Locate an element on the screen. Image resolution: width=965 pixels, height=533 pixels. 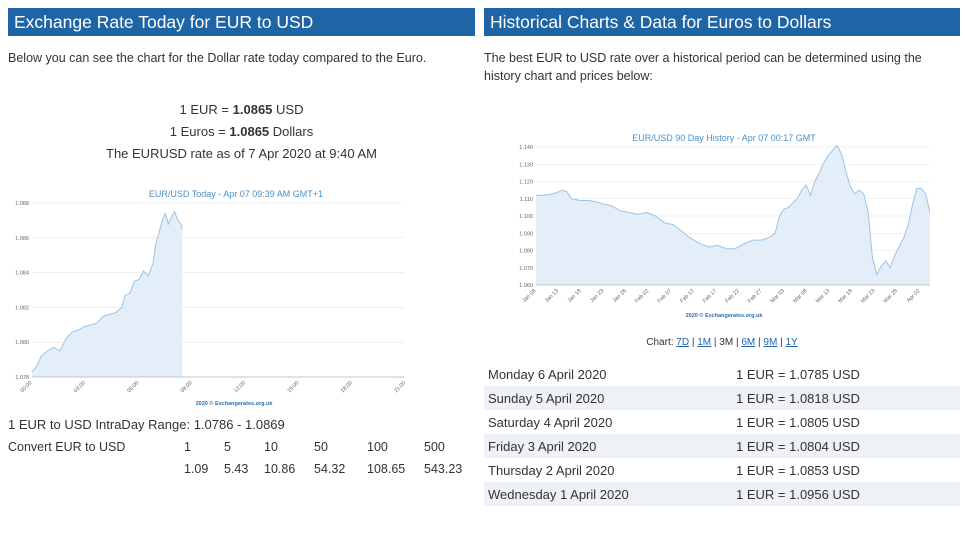
x-tick-label: Jan 13 is located at coordinates (552, 296).